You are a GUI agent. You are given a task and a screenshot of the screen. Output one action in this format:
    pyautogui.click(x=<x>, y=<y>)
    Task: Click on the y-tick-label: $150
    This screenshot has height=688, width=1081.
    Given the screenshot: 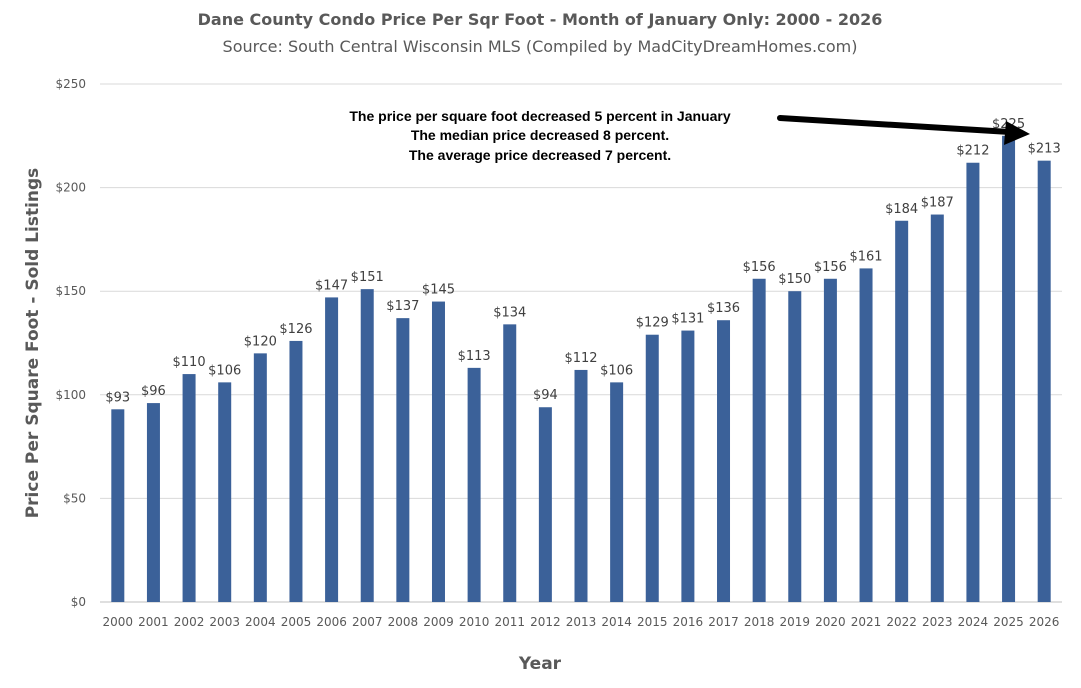 What is the action you would take?
    pyautogui.click(x=70, y=291)
    